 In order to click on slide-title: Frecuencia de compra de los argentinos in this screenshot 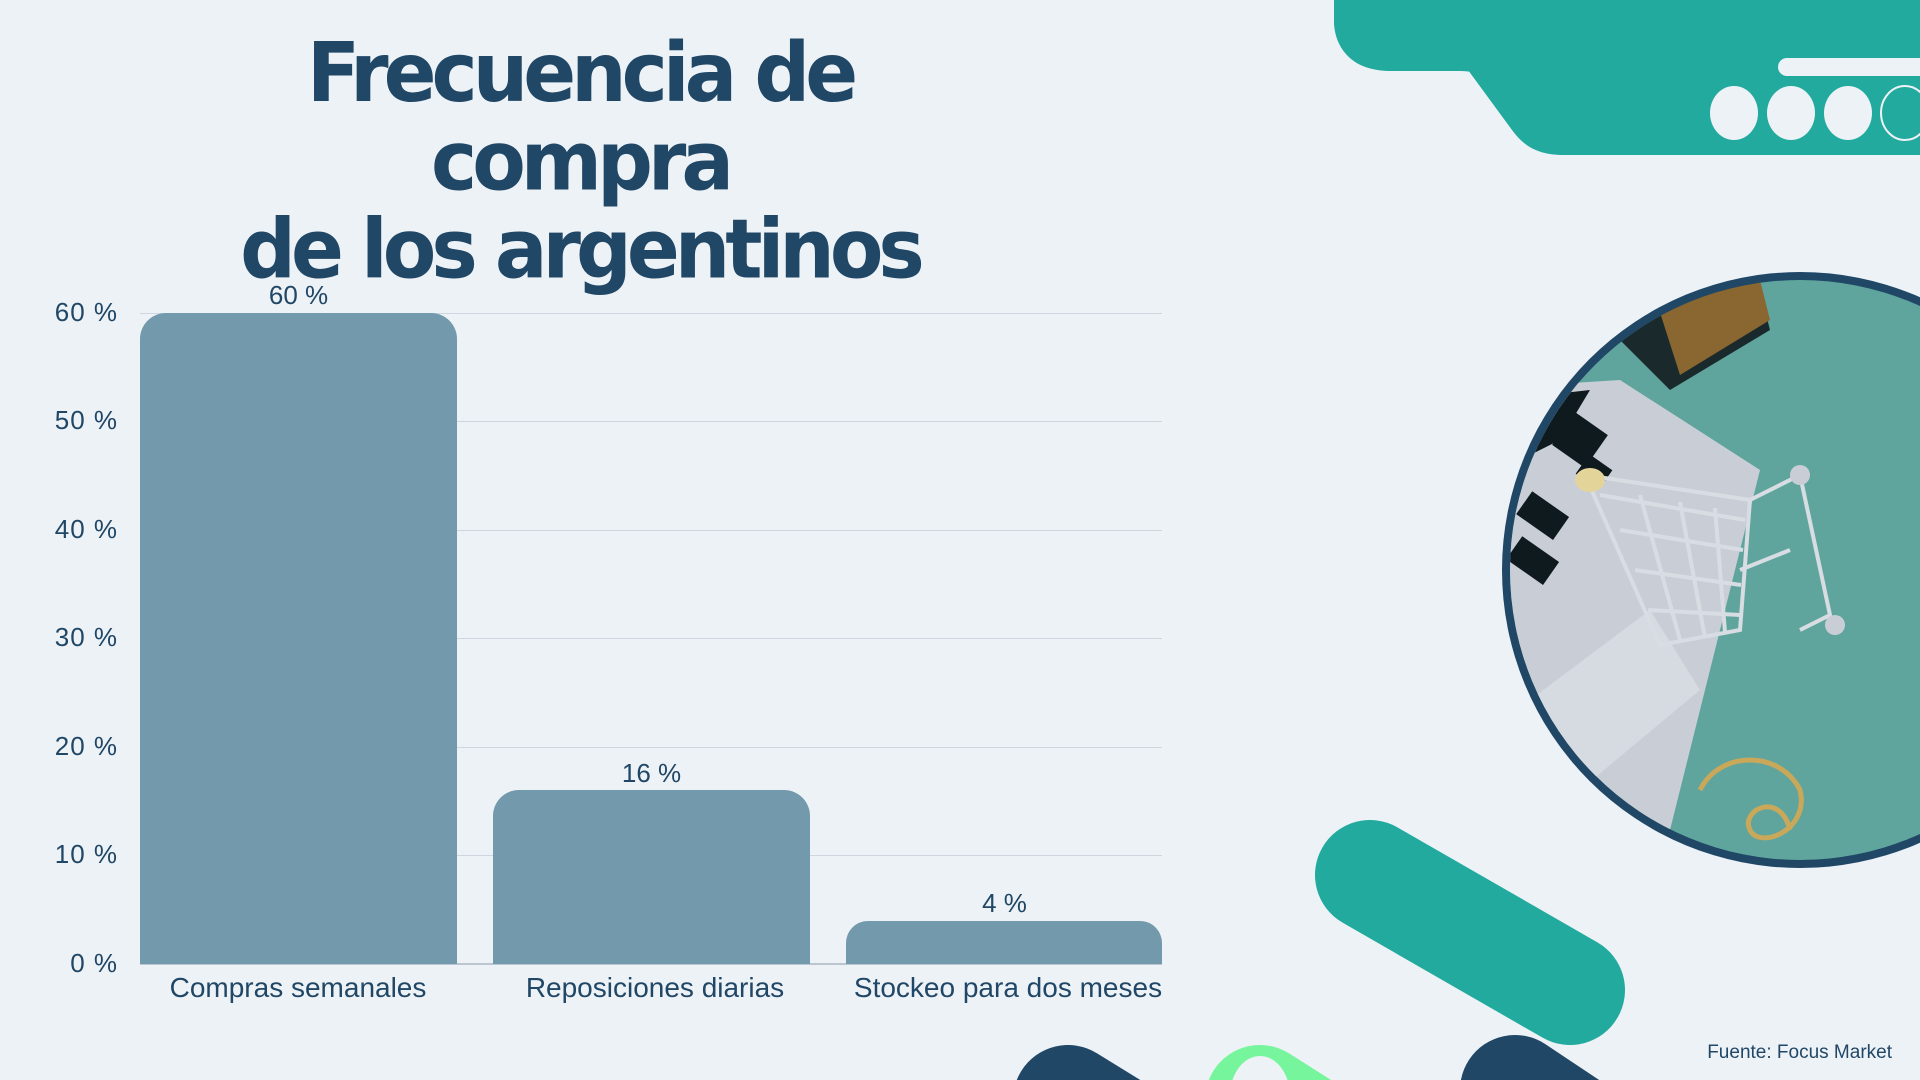, I will do `click(580, 162)`.